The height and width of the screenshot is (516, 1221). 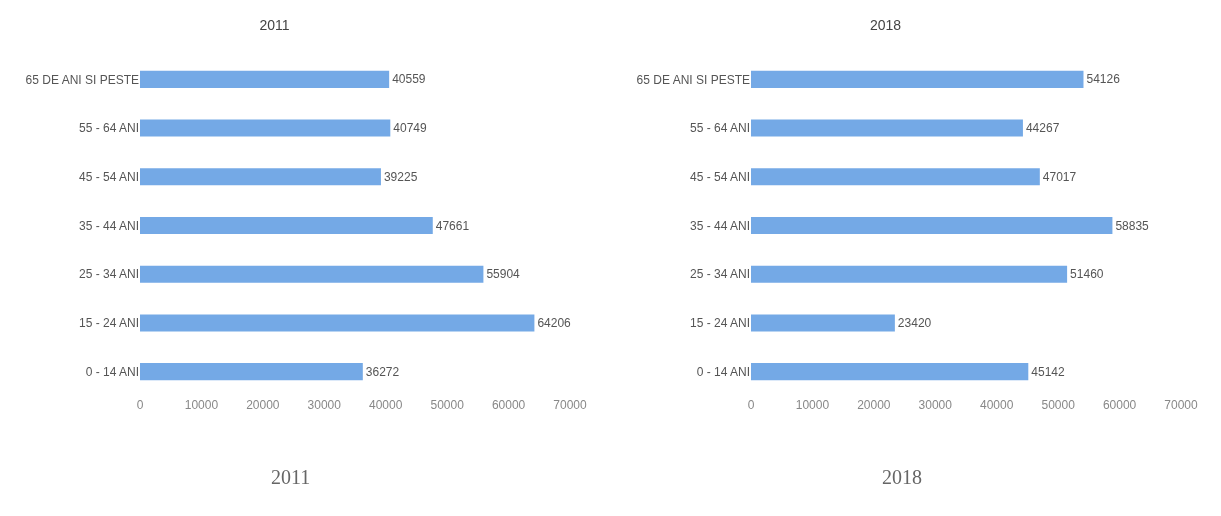 What do you see at coordinates (554, 322) in the screenshot?
I see `data-label: 64206` at bounding box center [554, 322].